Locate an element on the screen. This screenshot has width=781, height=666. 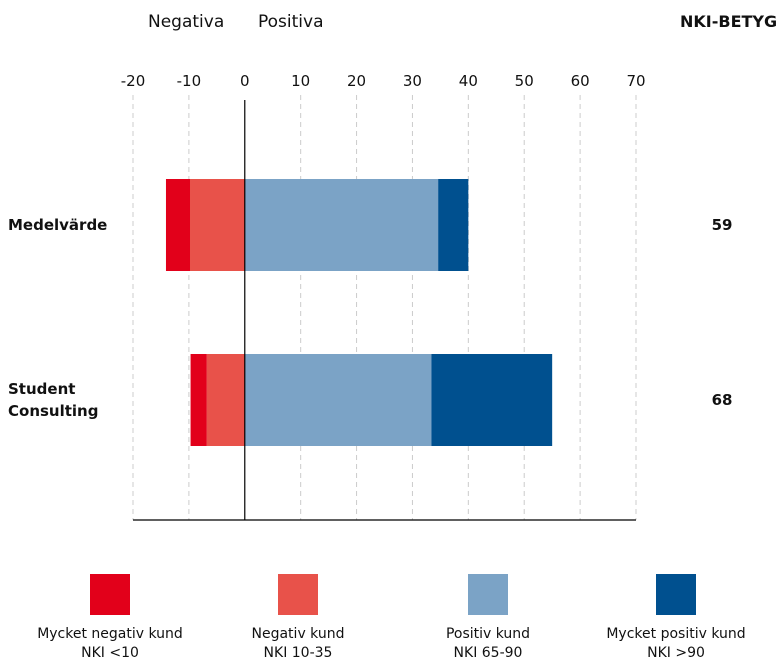
legend-label: Negativ kund is located at coordinates (298, 634).